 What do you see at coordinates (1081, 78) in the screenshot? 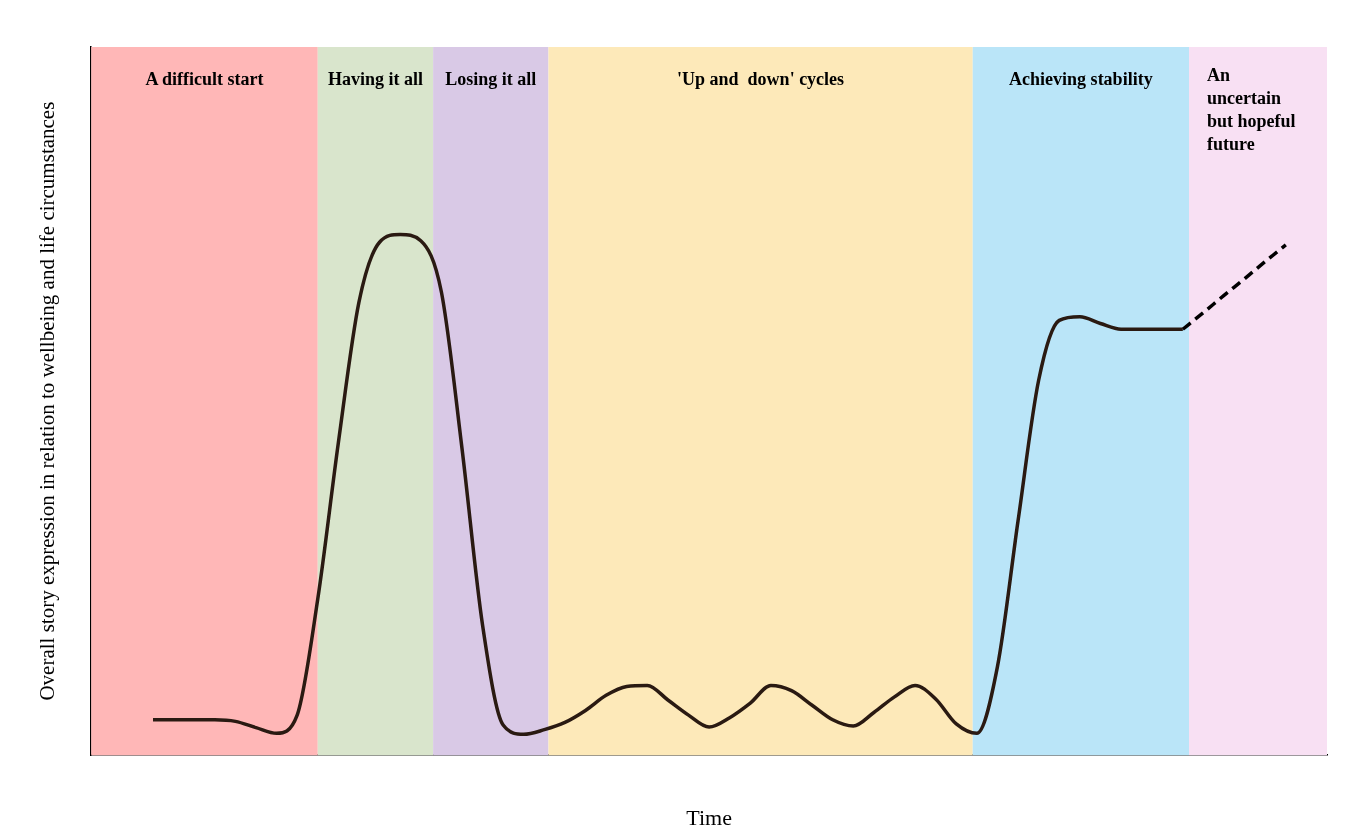
I see `text: Achieving stability` at bounding box center [1081, 78].